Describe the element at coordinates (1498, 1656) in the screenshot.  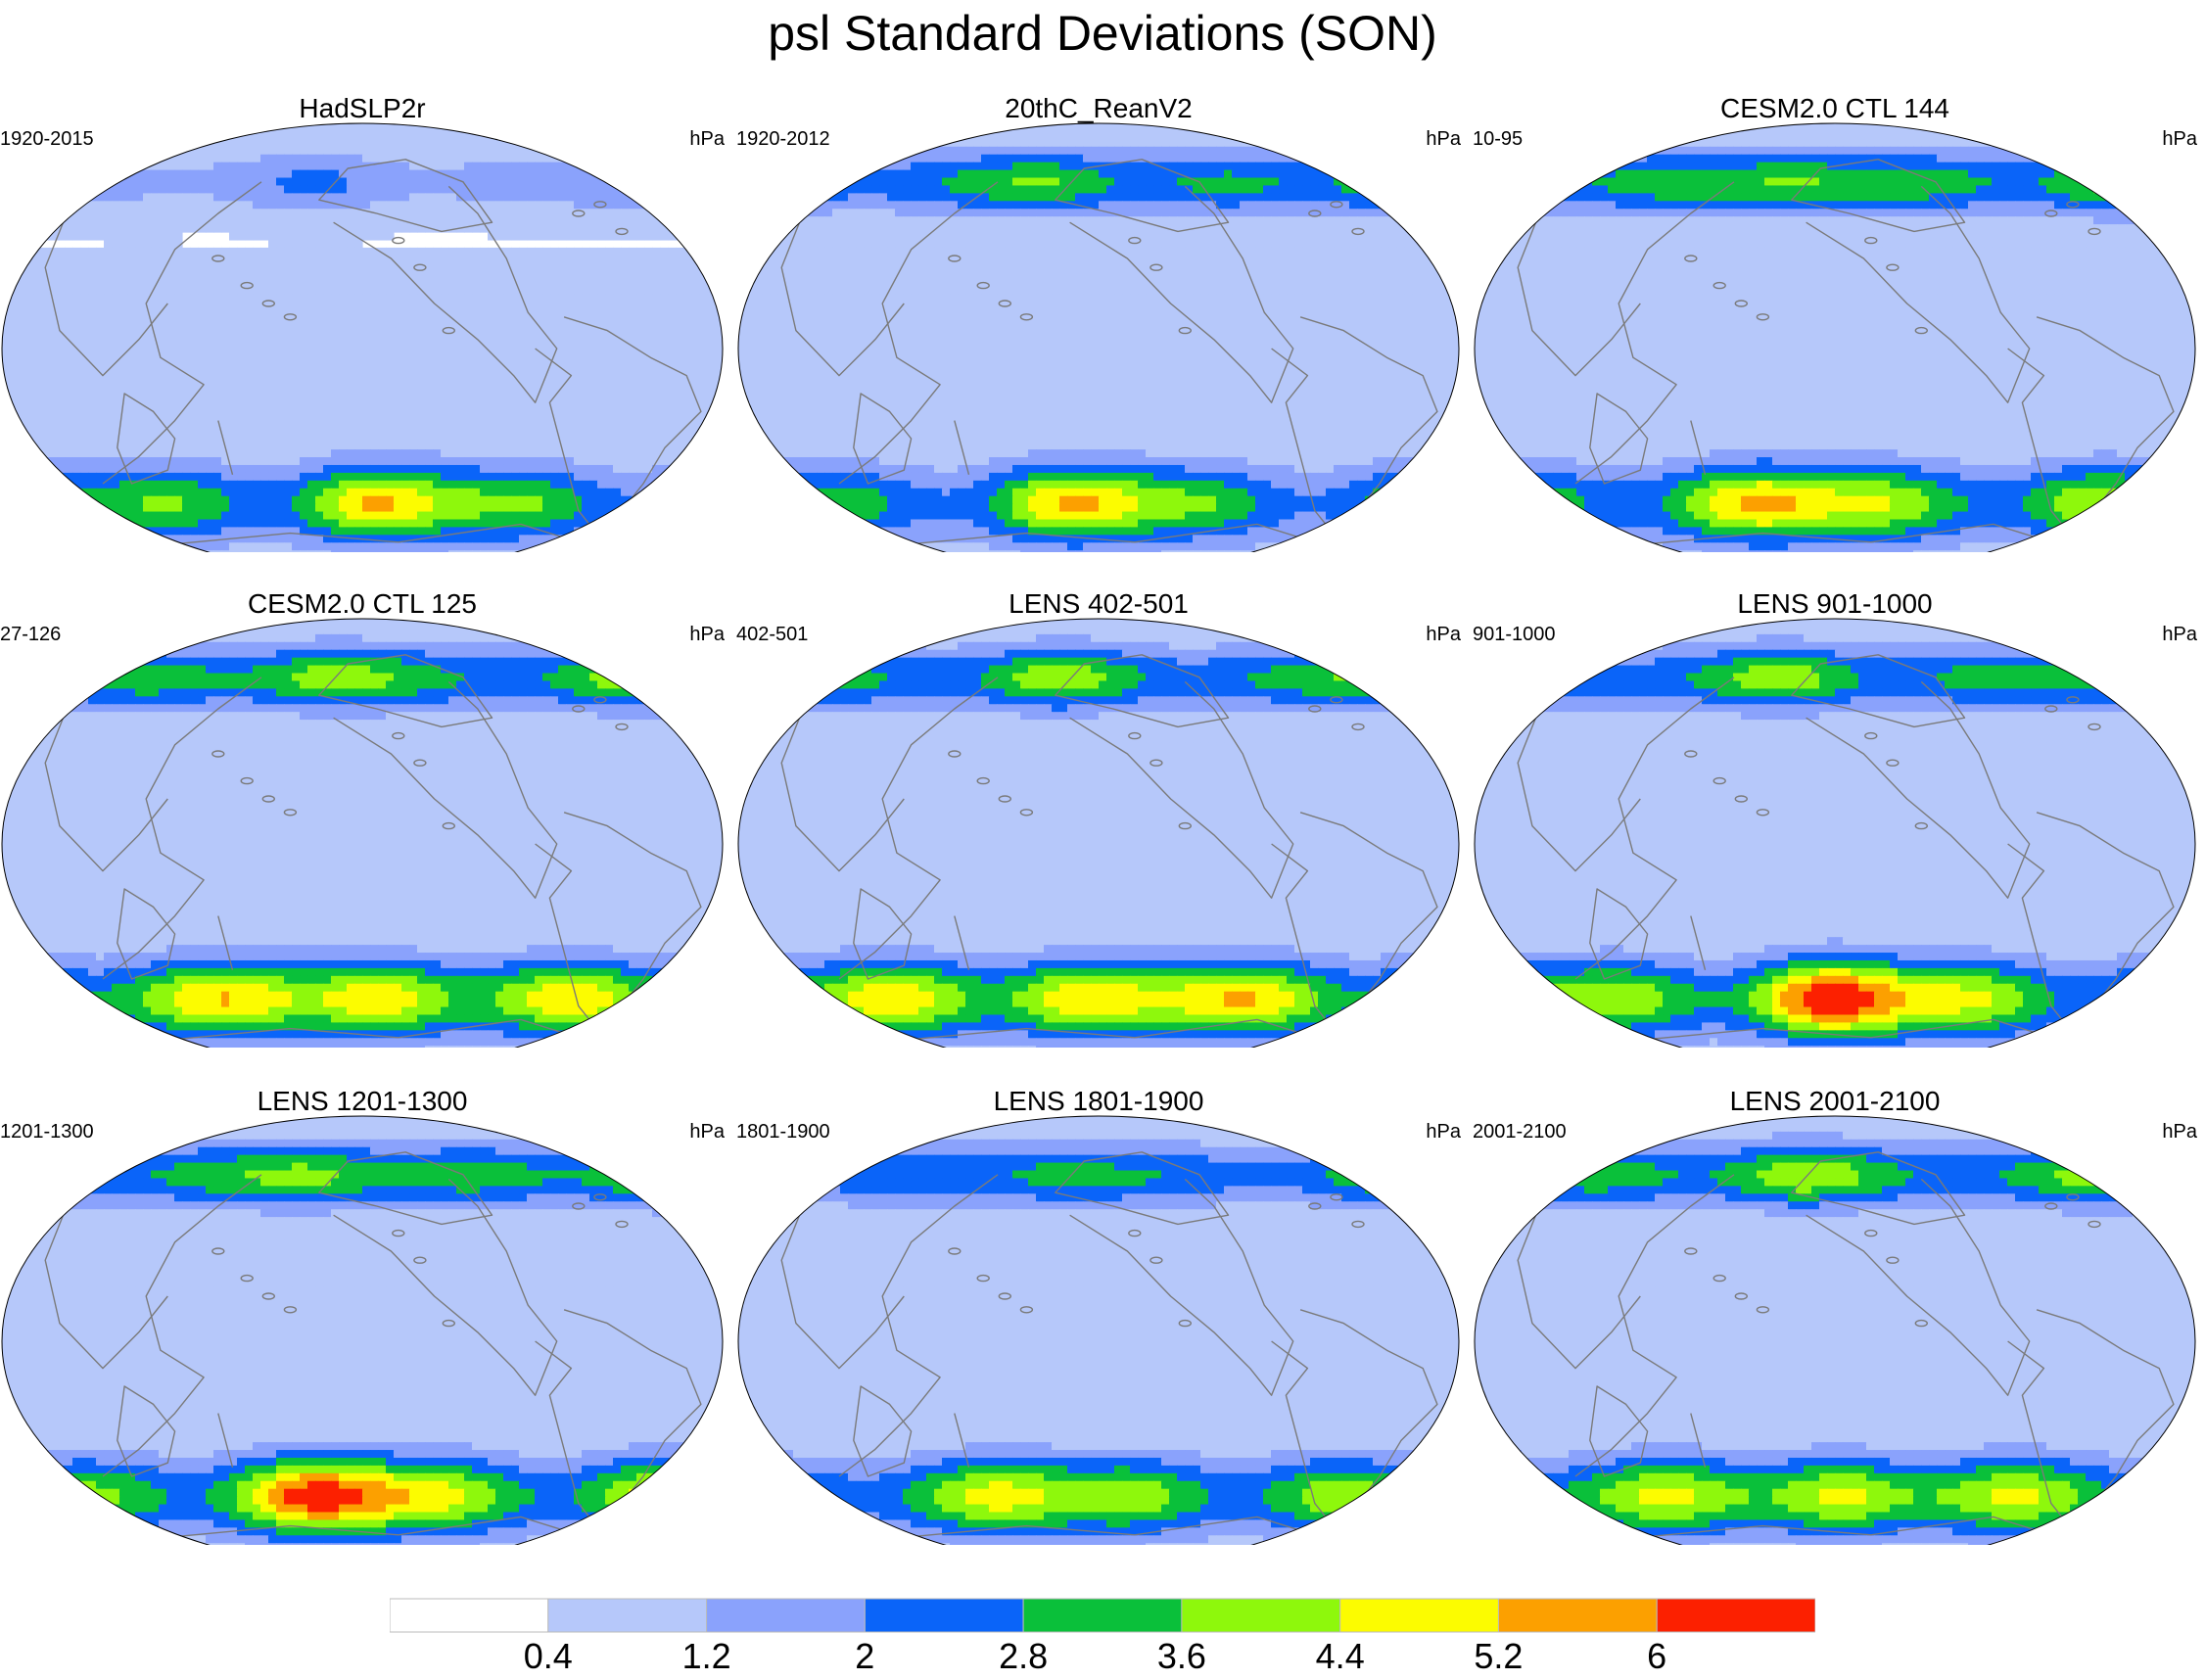
I see `colorbar-tick-label: 5.2` at that location.